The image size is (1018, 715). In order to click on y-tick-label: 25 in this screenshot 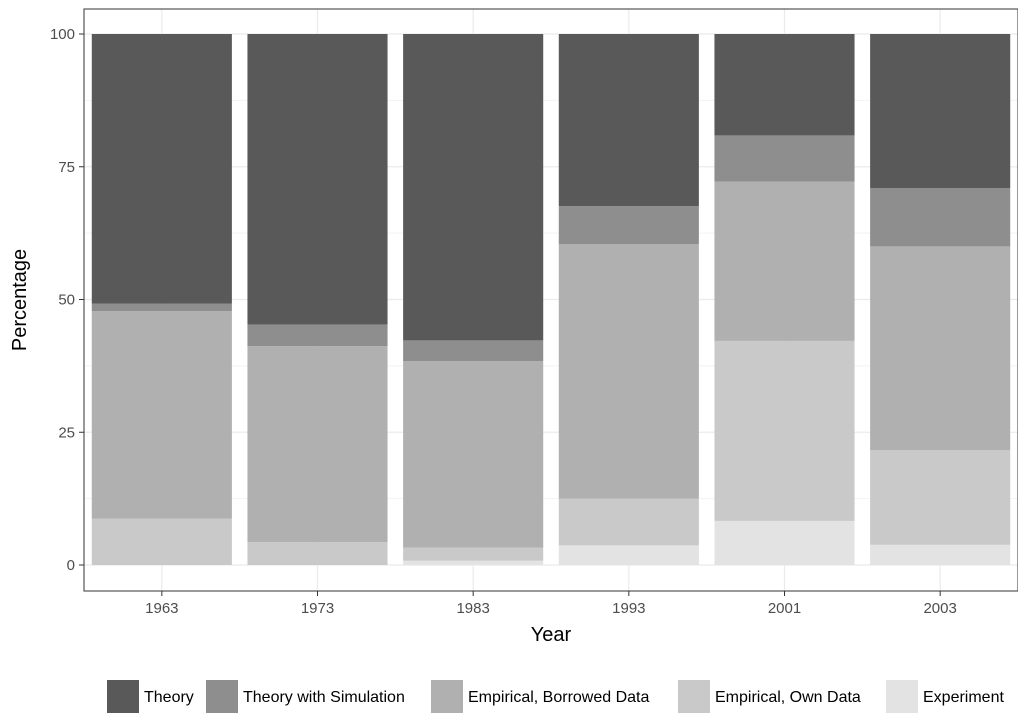, I will do `click(66, 432)`.